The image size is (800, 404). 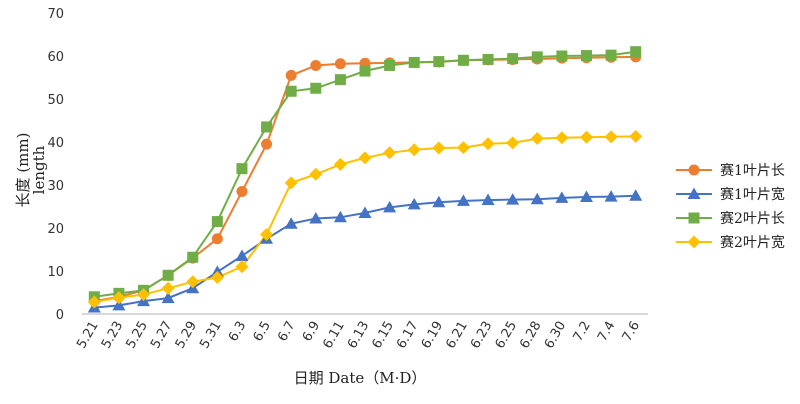 I want to click on x-tick-label: 6.19, so click(x=432, y=335).